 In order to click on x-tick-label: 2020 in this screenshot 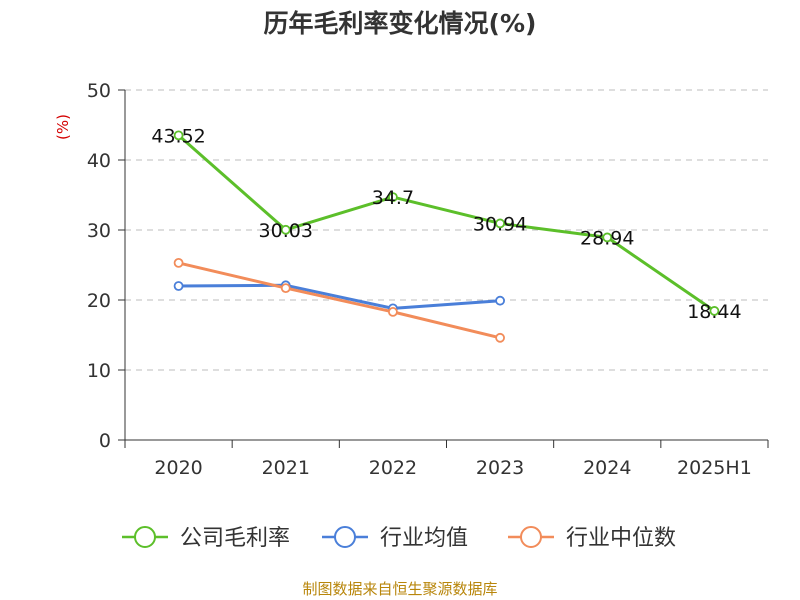, I will do `click(178, 468)`.